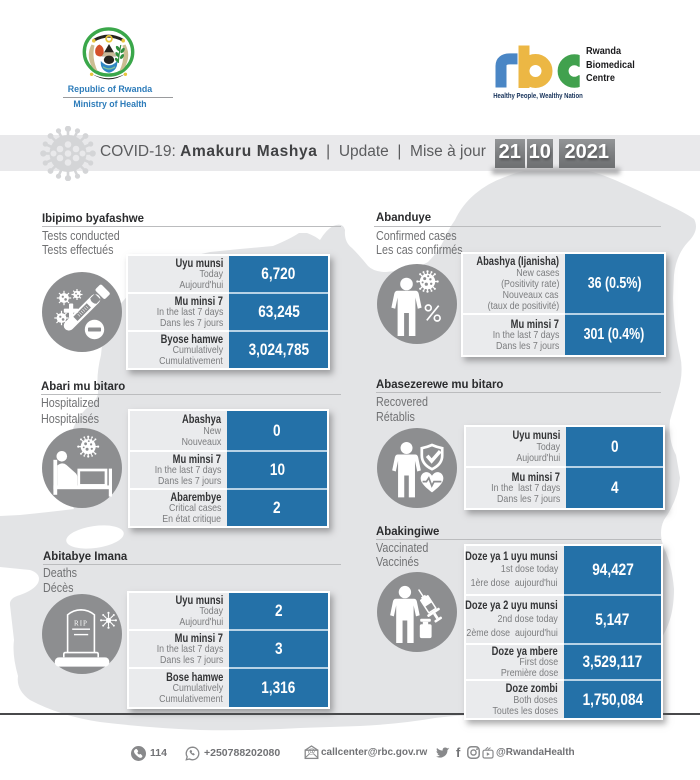  I want to click on svg-text: RIP, so click(81, 624).